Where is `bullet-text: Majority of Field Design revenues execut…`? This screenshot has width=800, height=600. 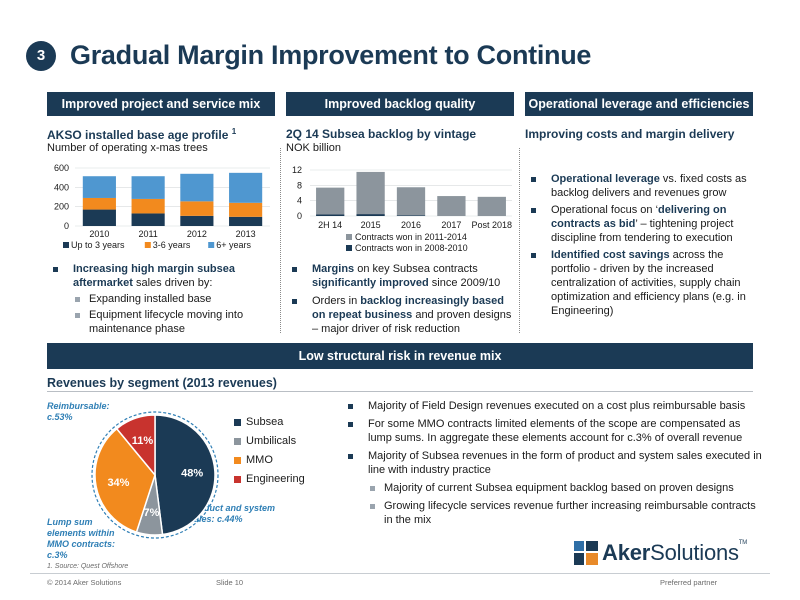 bullet-text: Majority of Field Design revenues execut… is located at coordinates (557, 406).